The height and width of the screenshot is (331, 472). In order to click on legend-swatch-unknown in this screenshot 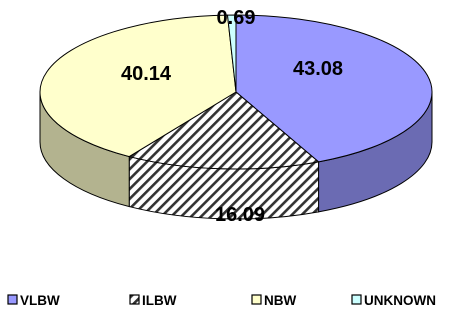, I will do `click(356, 299)`.